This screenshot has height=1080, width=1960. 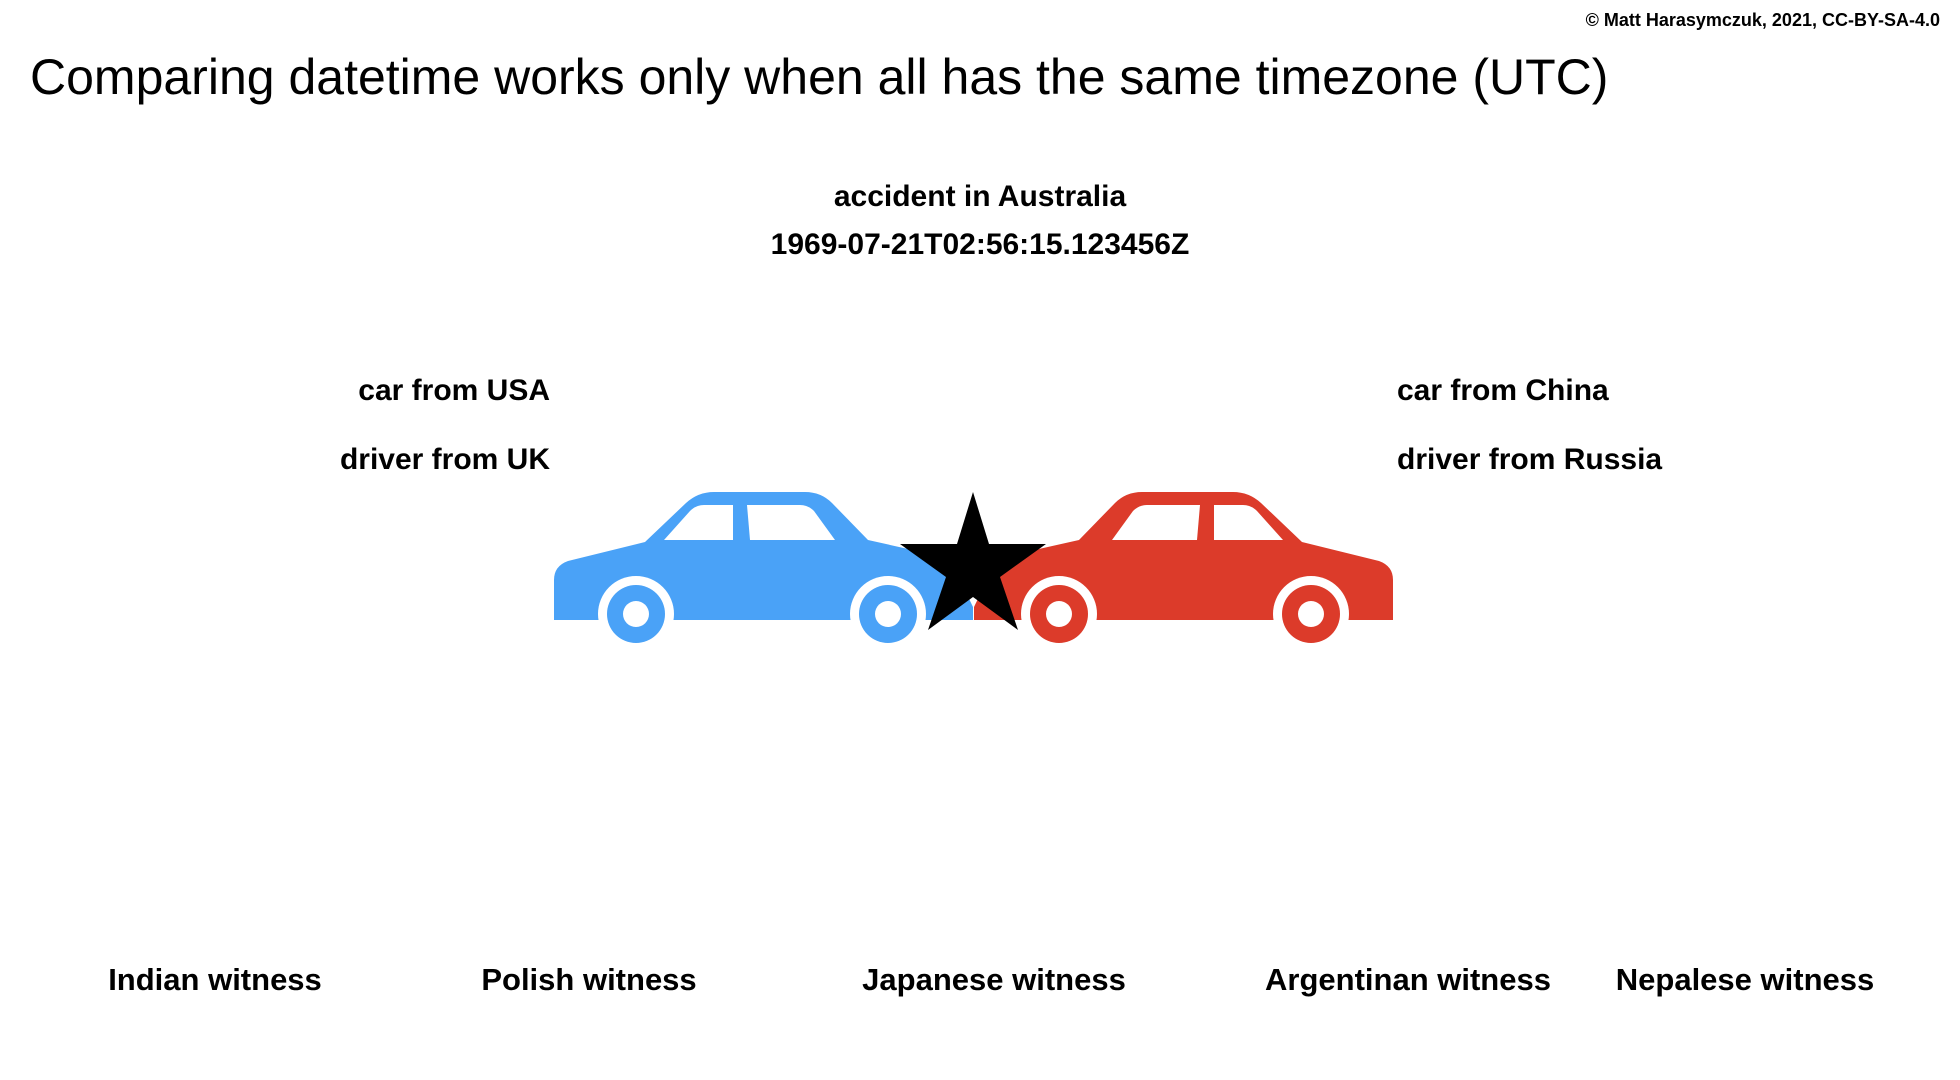 What do you see at coordinates (980, 196) in the screenshot?
I see `accident-place-label: accident in Australia` at bounding box center [980, 196].